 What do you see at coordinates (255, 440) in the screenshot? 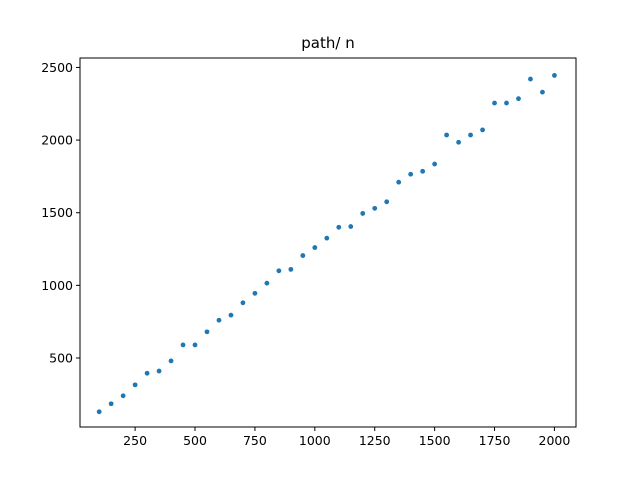
I see `x-tick-label: 750` at bounding box center [255, 440].